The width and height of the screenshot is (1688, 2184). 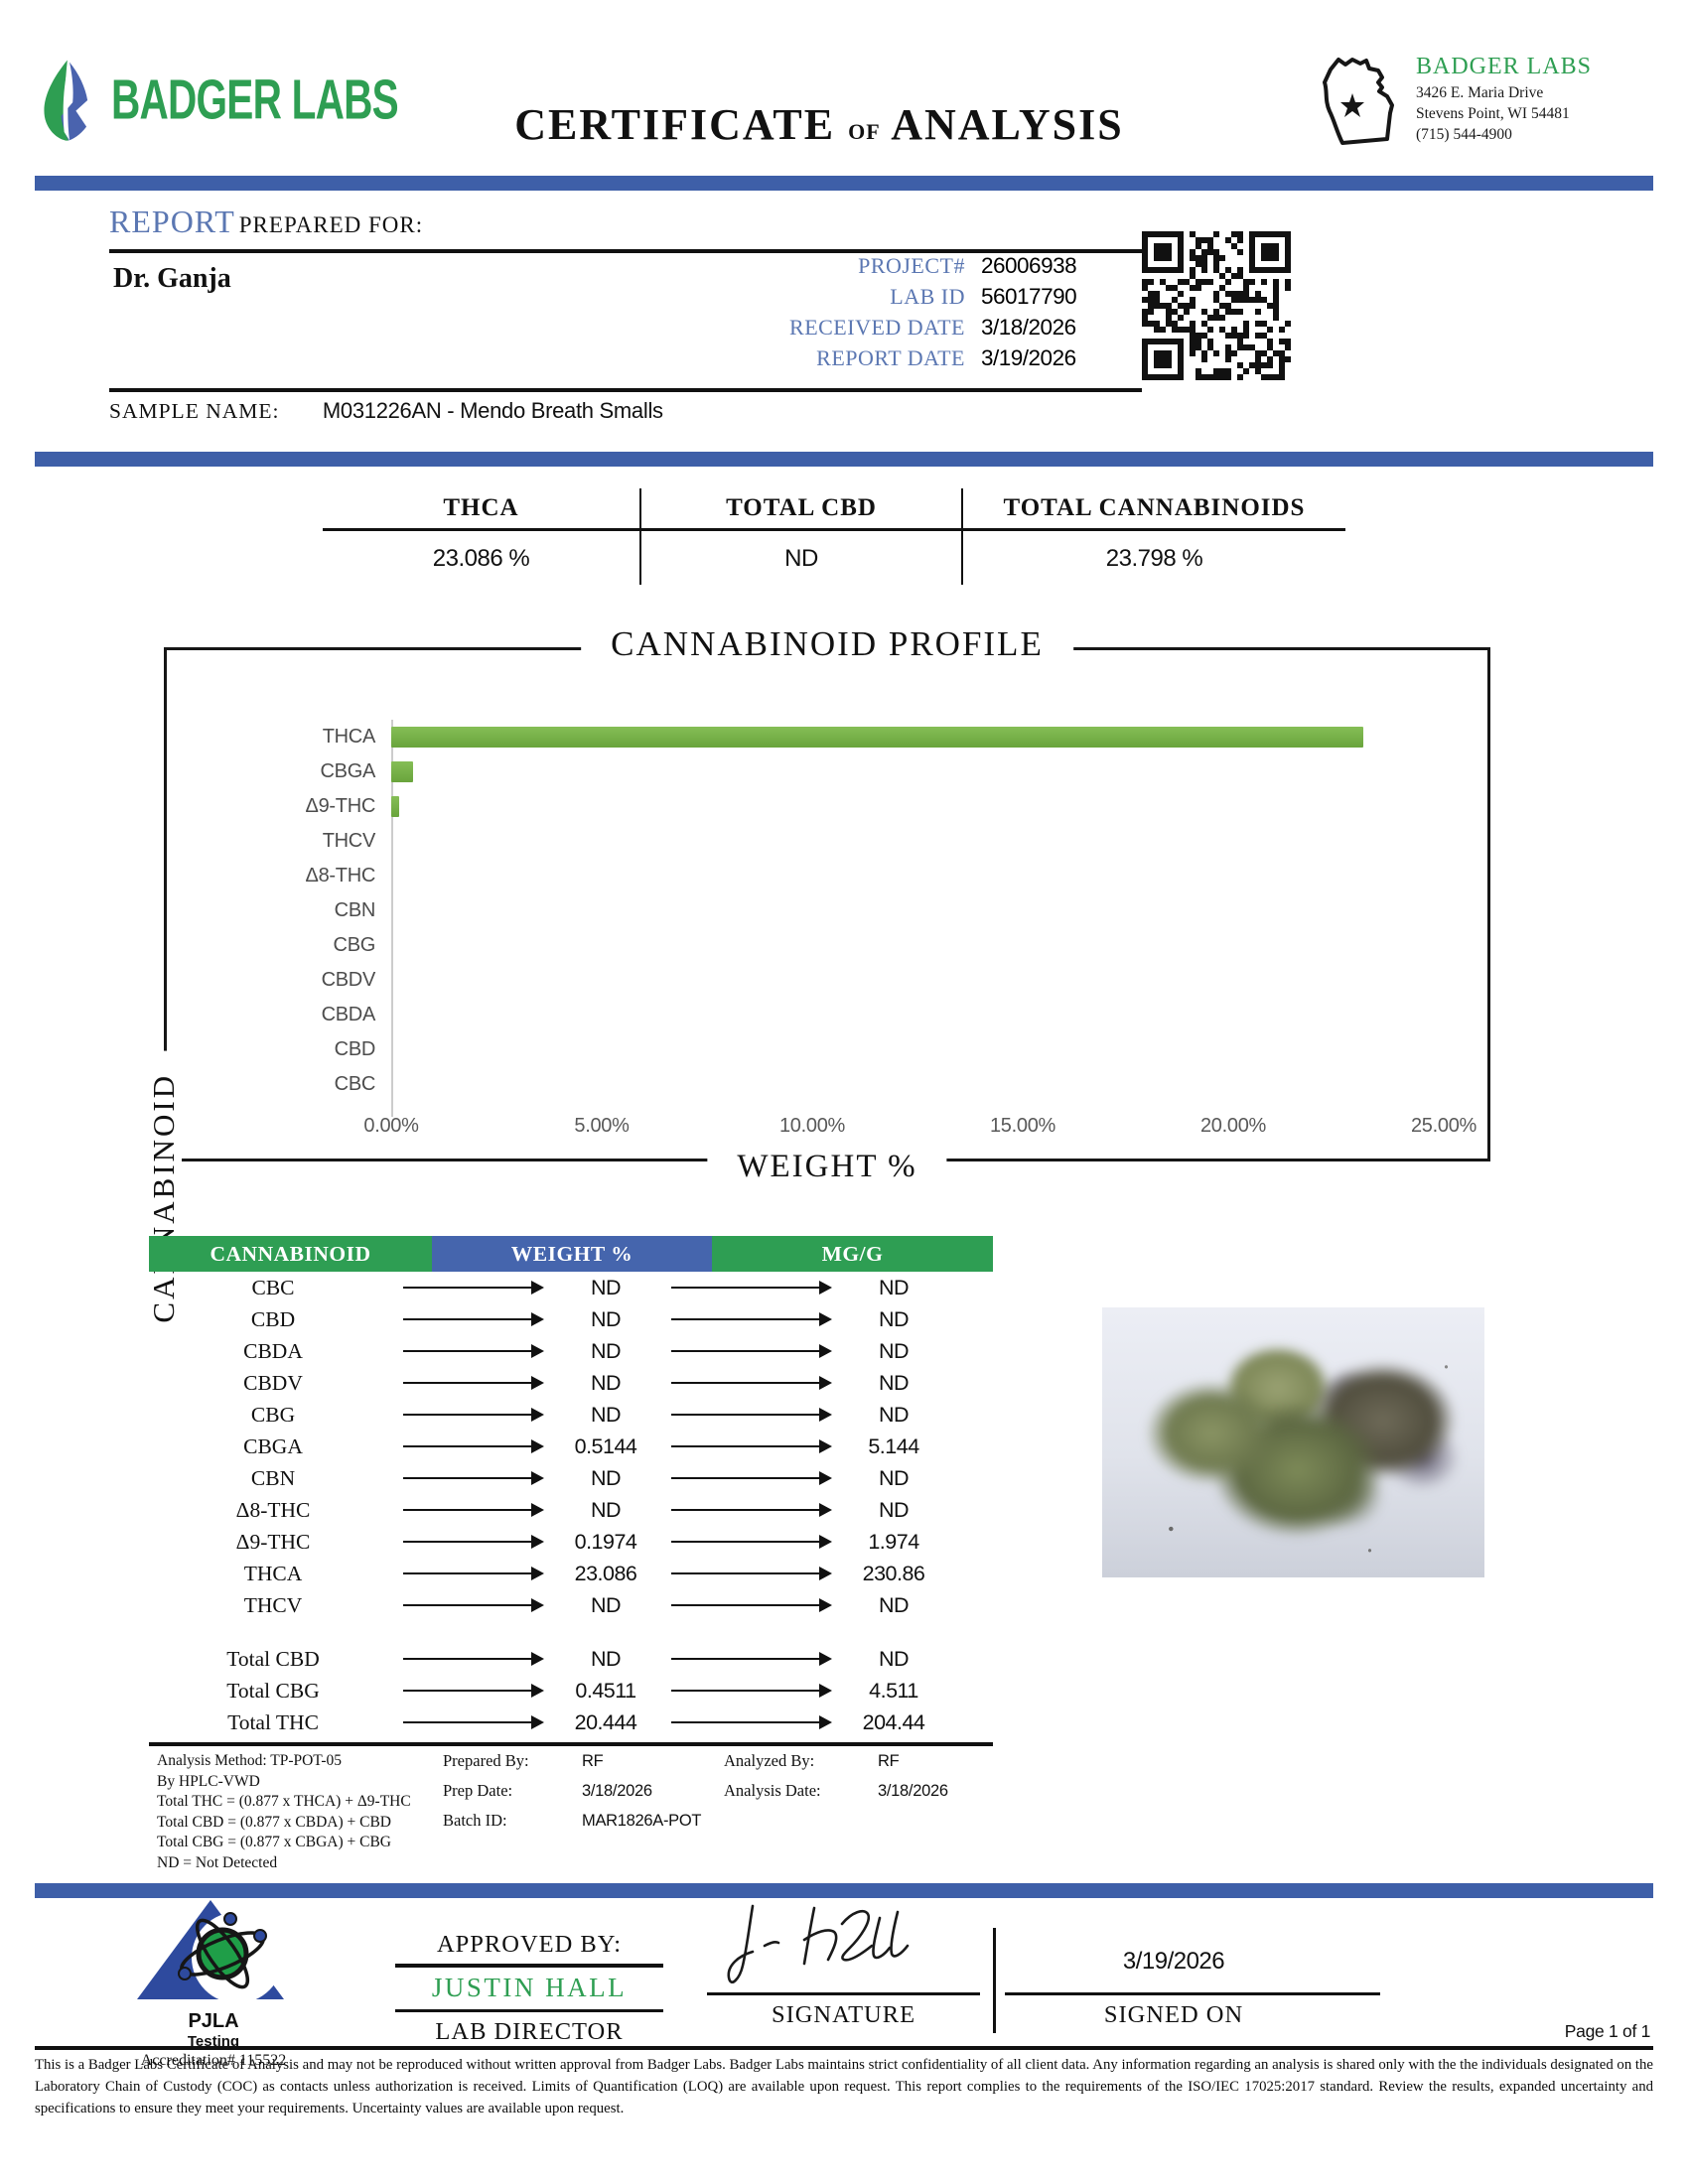 I want to click on chart-bar-row: CBDV, so click(x=830, y=980).